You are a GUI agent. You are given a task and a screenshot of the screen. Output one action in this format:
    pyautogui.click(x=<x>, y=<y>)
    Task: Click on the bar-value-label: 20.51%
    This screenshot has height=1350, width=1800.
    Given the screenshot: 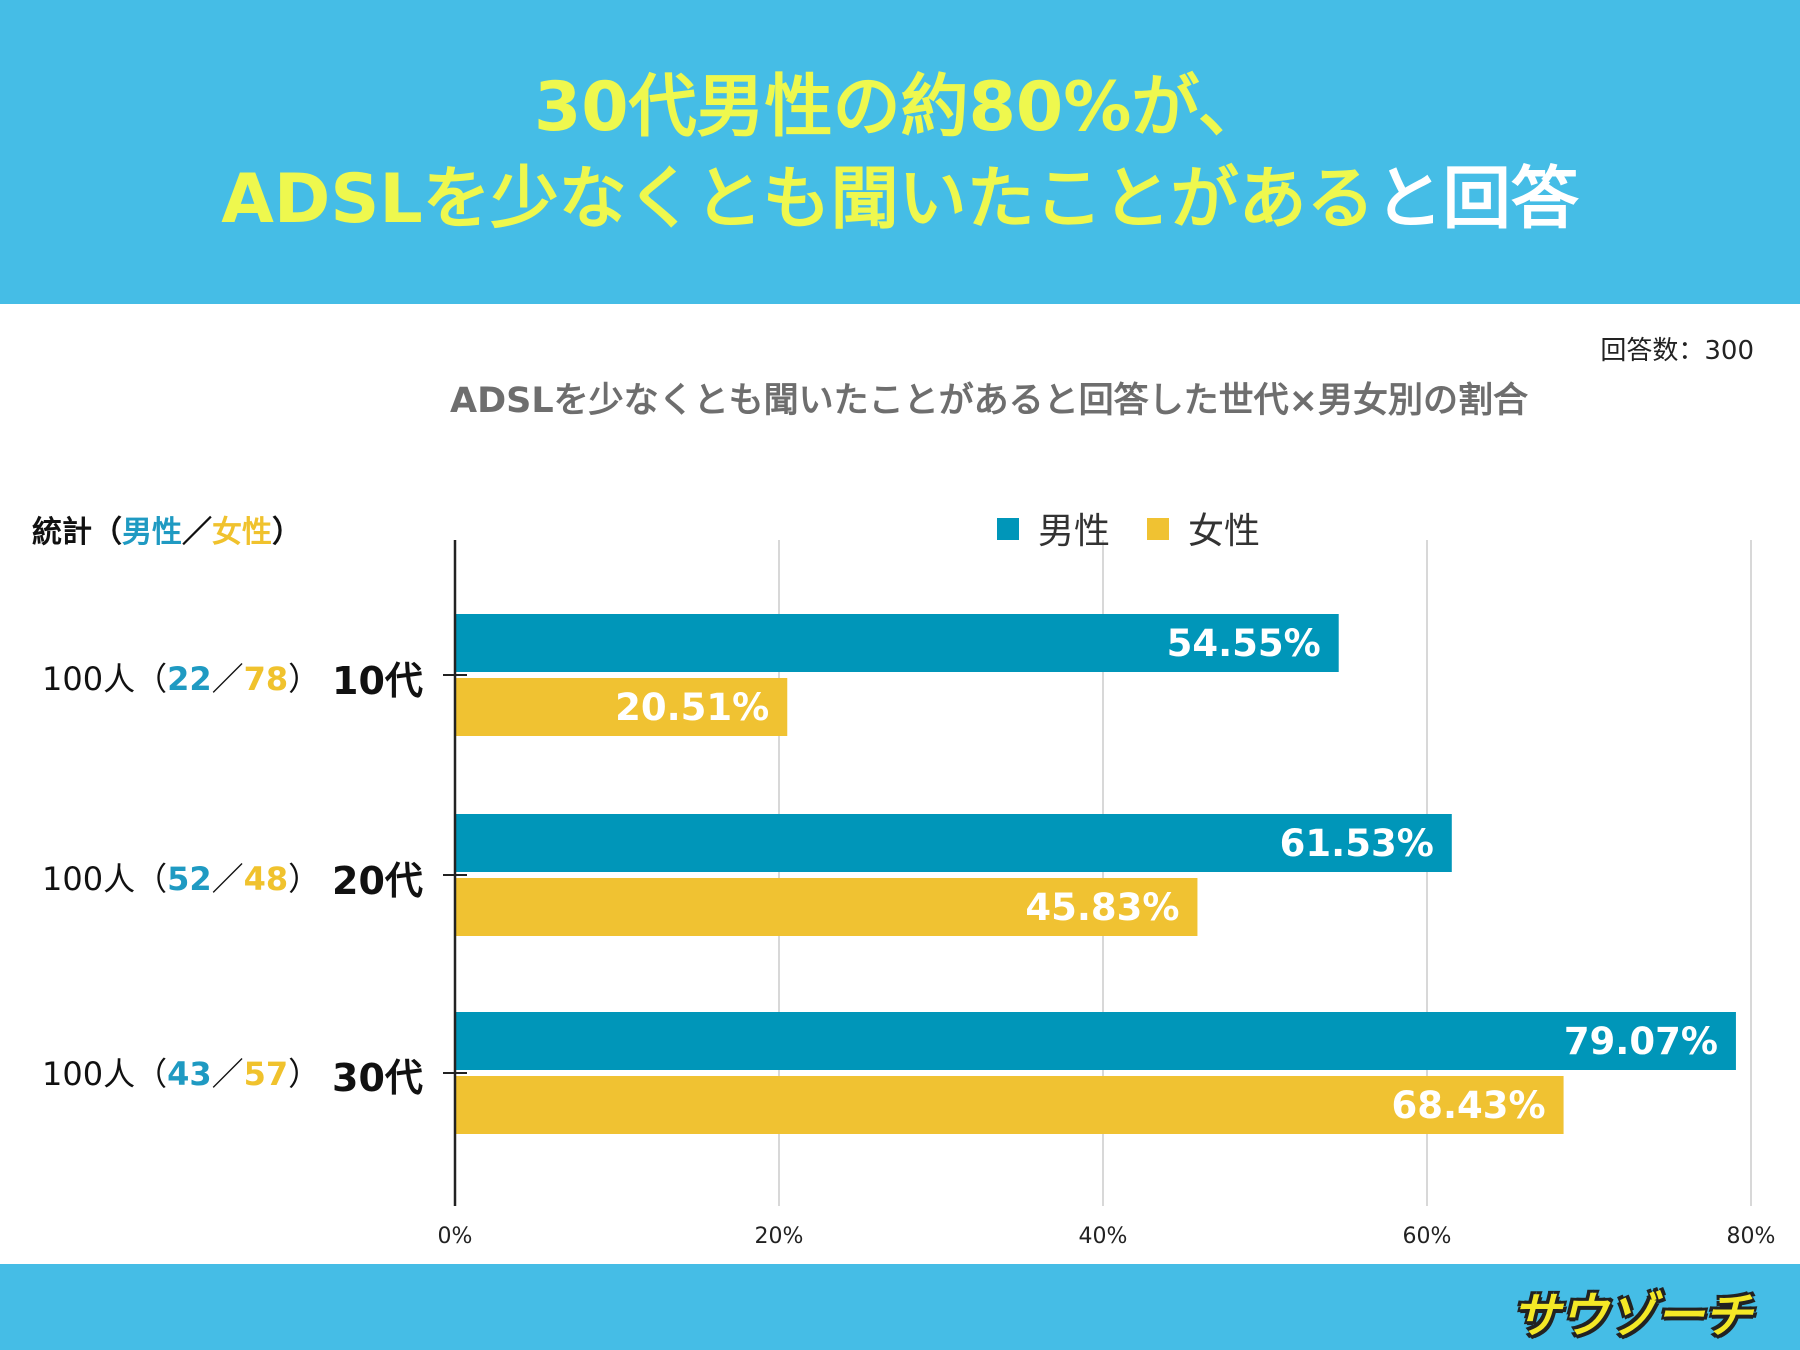 What is the action you would take?
    pyautogui.click(x=692, y=707)
    